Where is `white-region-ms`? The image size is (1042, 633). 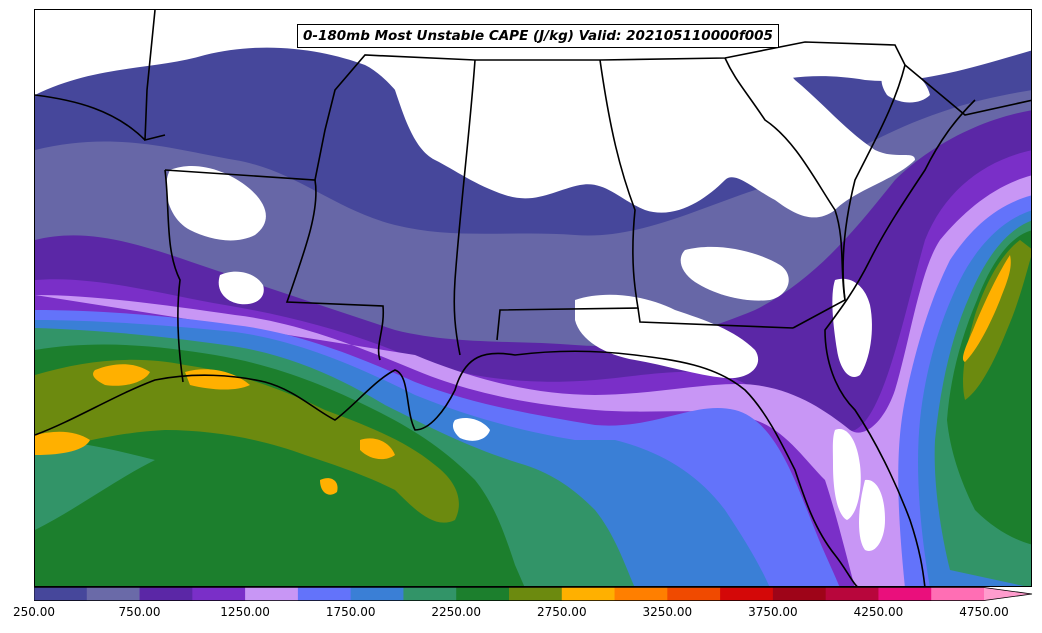 white-region-ms is located at coordinates (216, 203).